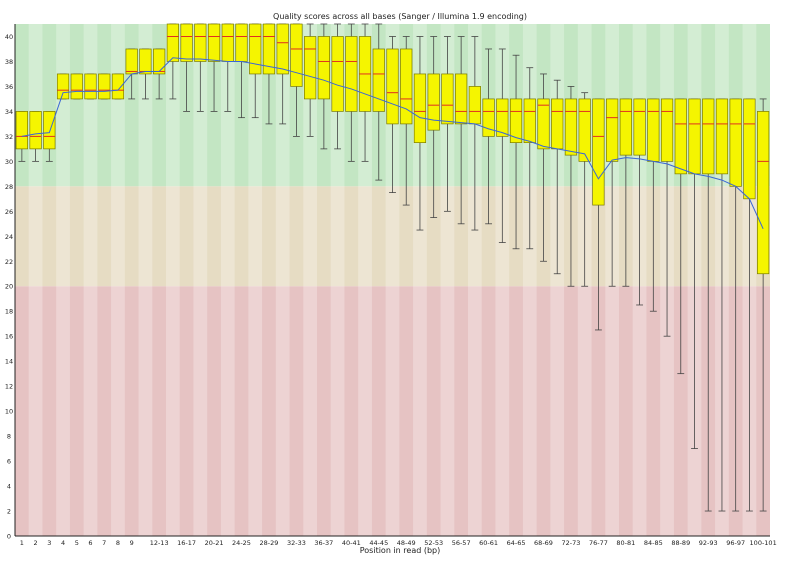 The image size is (799, 561). Describe the element at coordinates (9, 462) in the screenshot. I see `y-tick-label: 6` at that location.